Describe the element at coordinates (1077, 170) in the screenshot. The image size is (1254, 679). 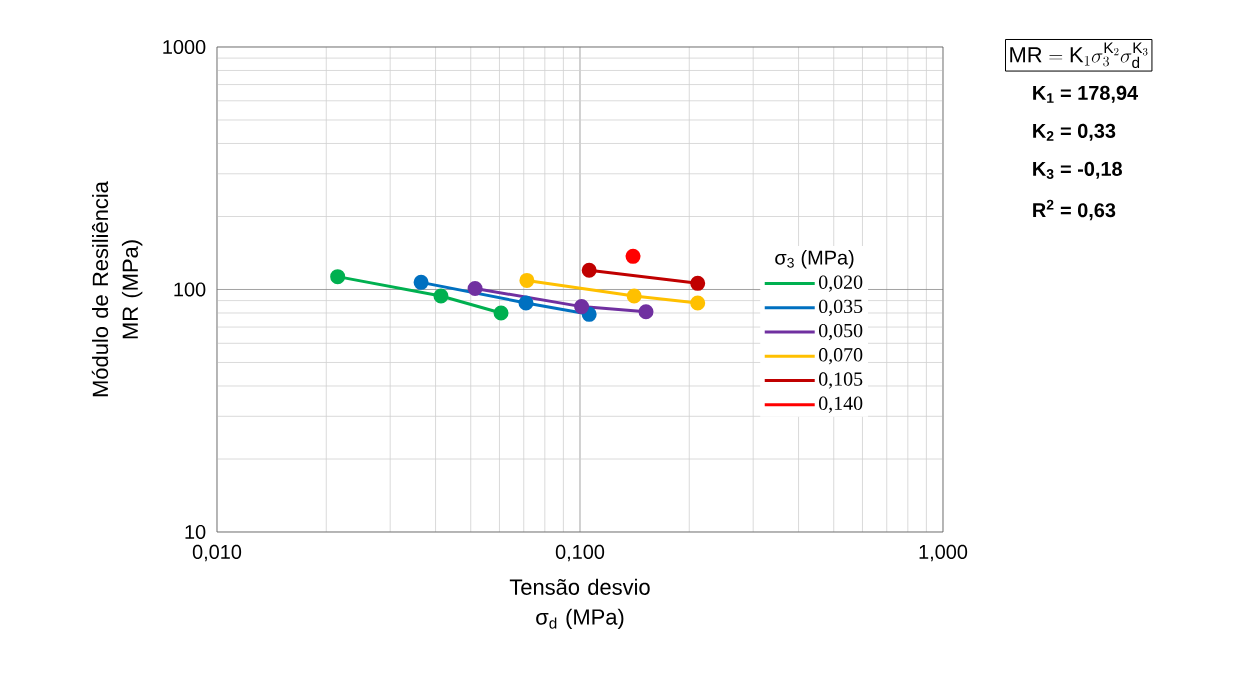
I see `text: K$_{3}$ = -0,18` at that location.